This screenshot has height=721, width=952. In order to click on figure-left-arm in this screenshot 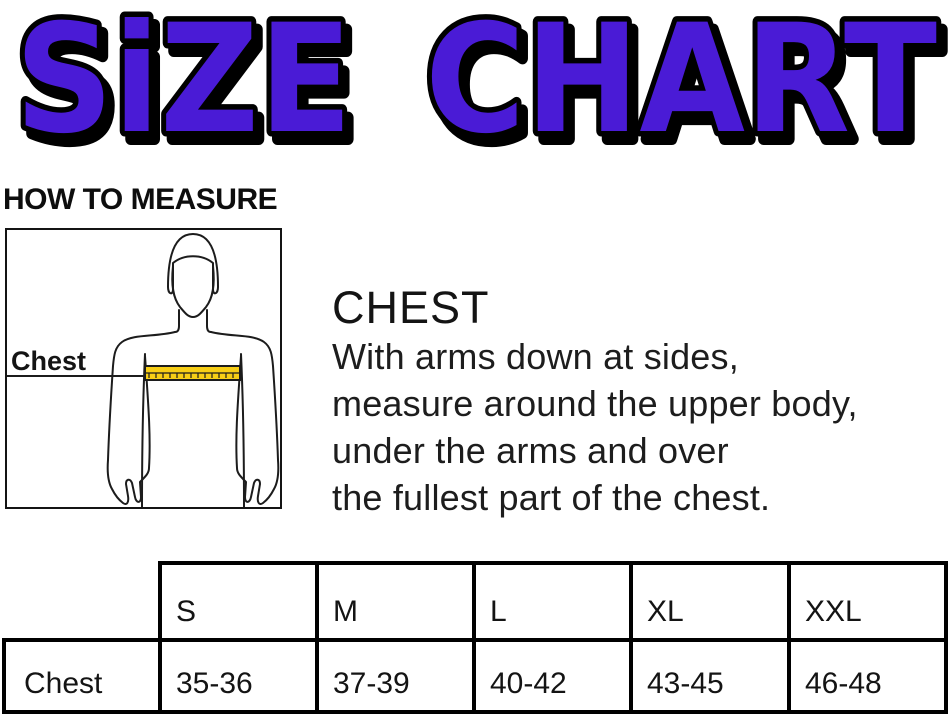, I will do `click(141, 418)`.